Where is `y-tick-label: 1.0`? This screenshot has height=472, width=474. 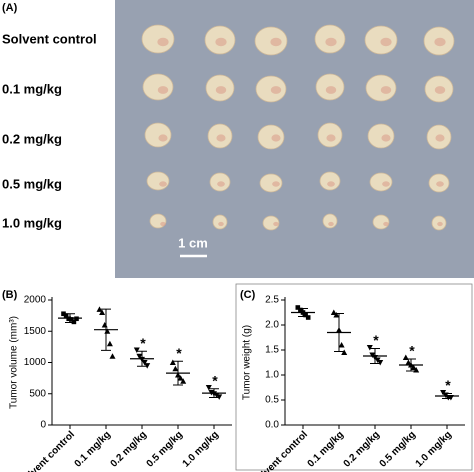 y-tick-label: 1.0 is located at coordinates (272, 375).